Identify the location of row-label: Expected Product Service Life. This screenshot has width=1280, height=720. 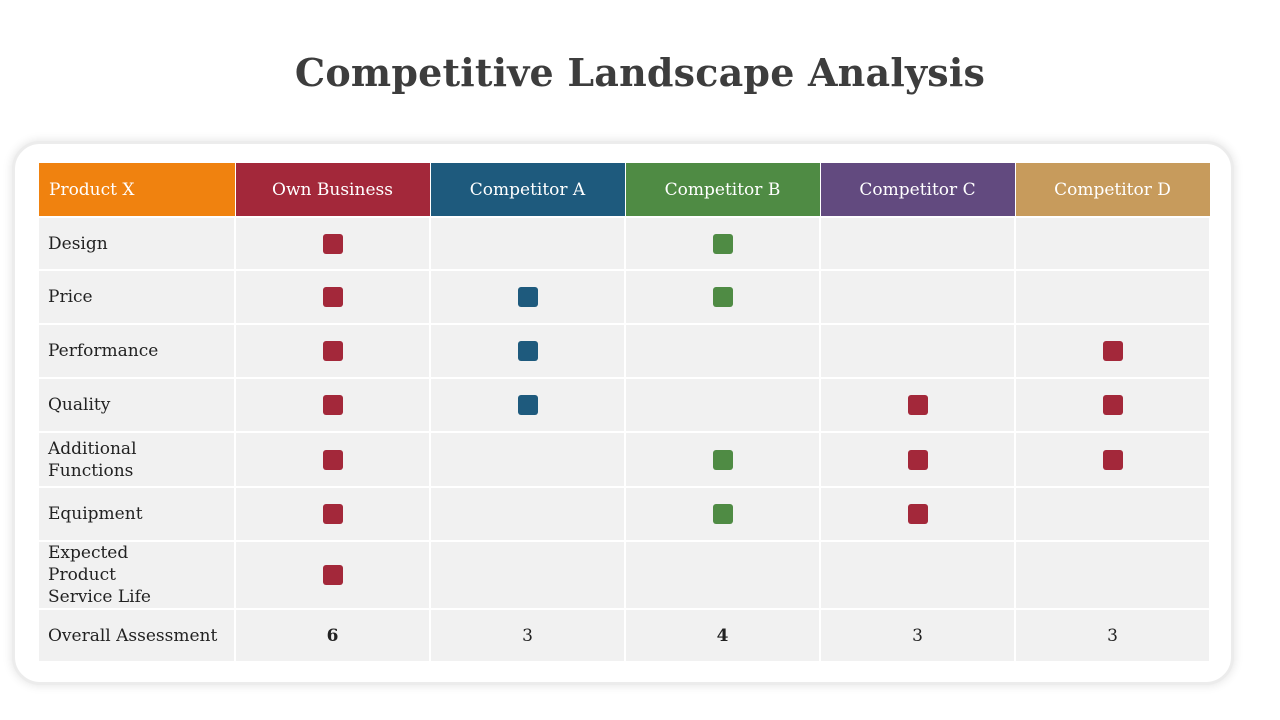
(137, 574).